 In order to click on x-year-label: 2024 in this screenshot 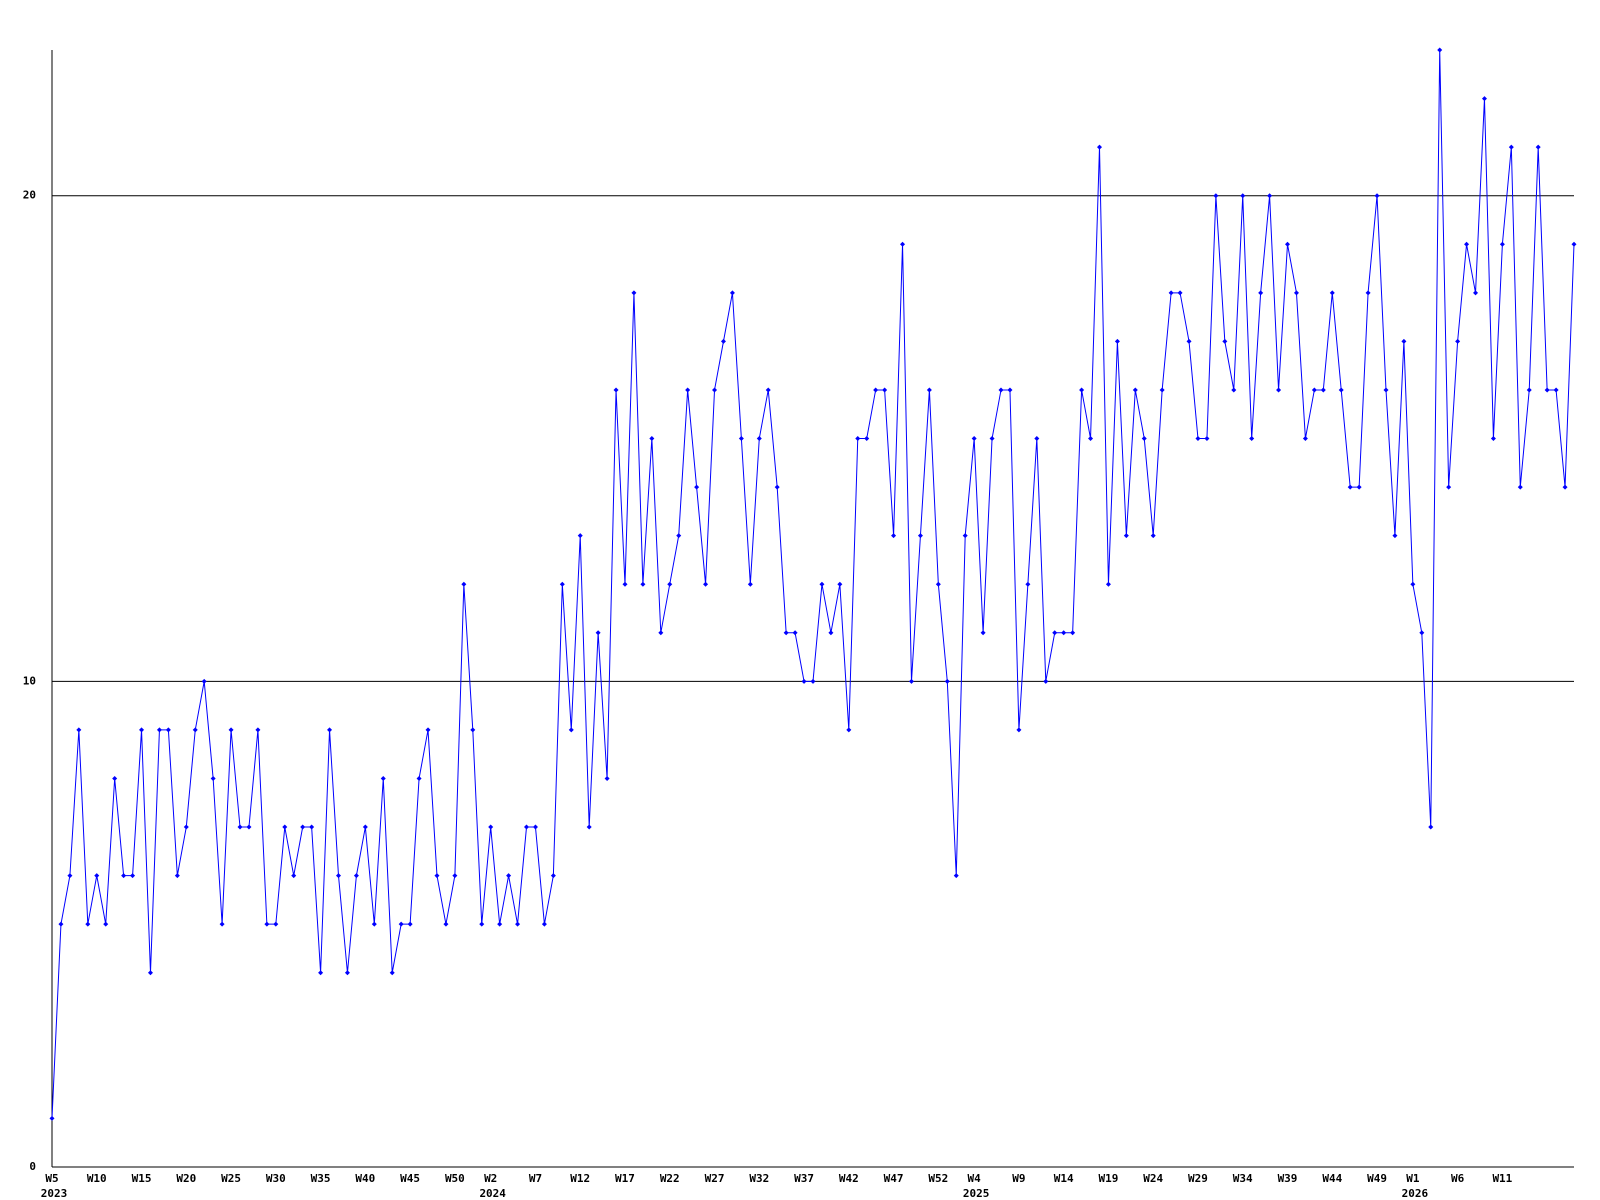, I will do `click(492, 1193)`.